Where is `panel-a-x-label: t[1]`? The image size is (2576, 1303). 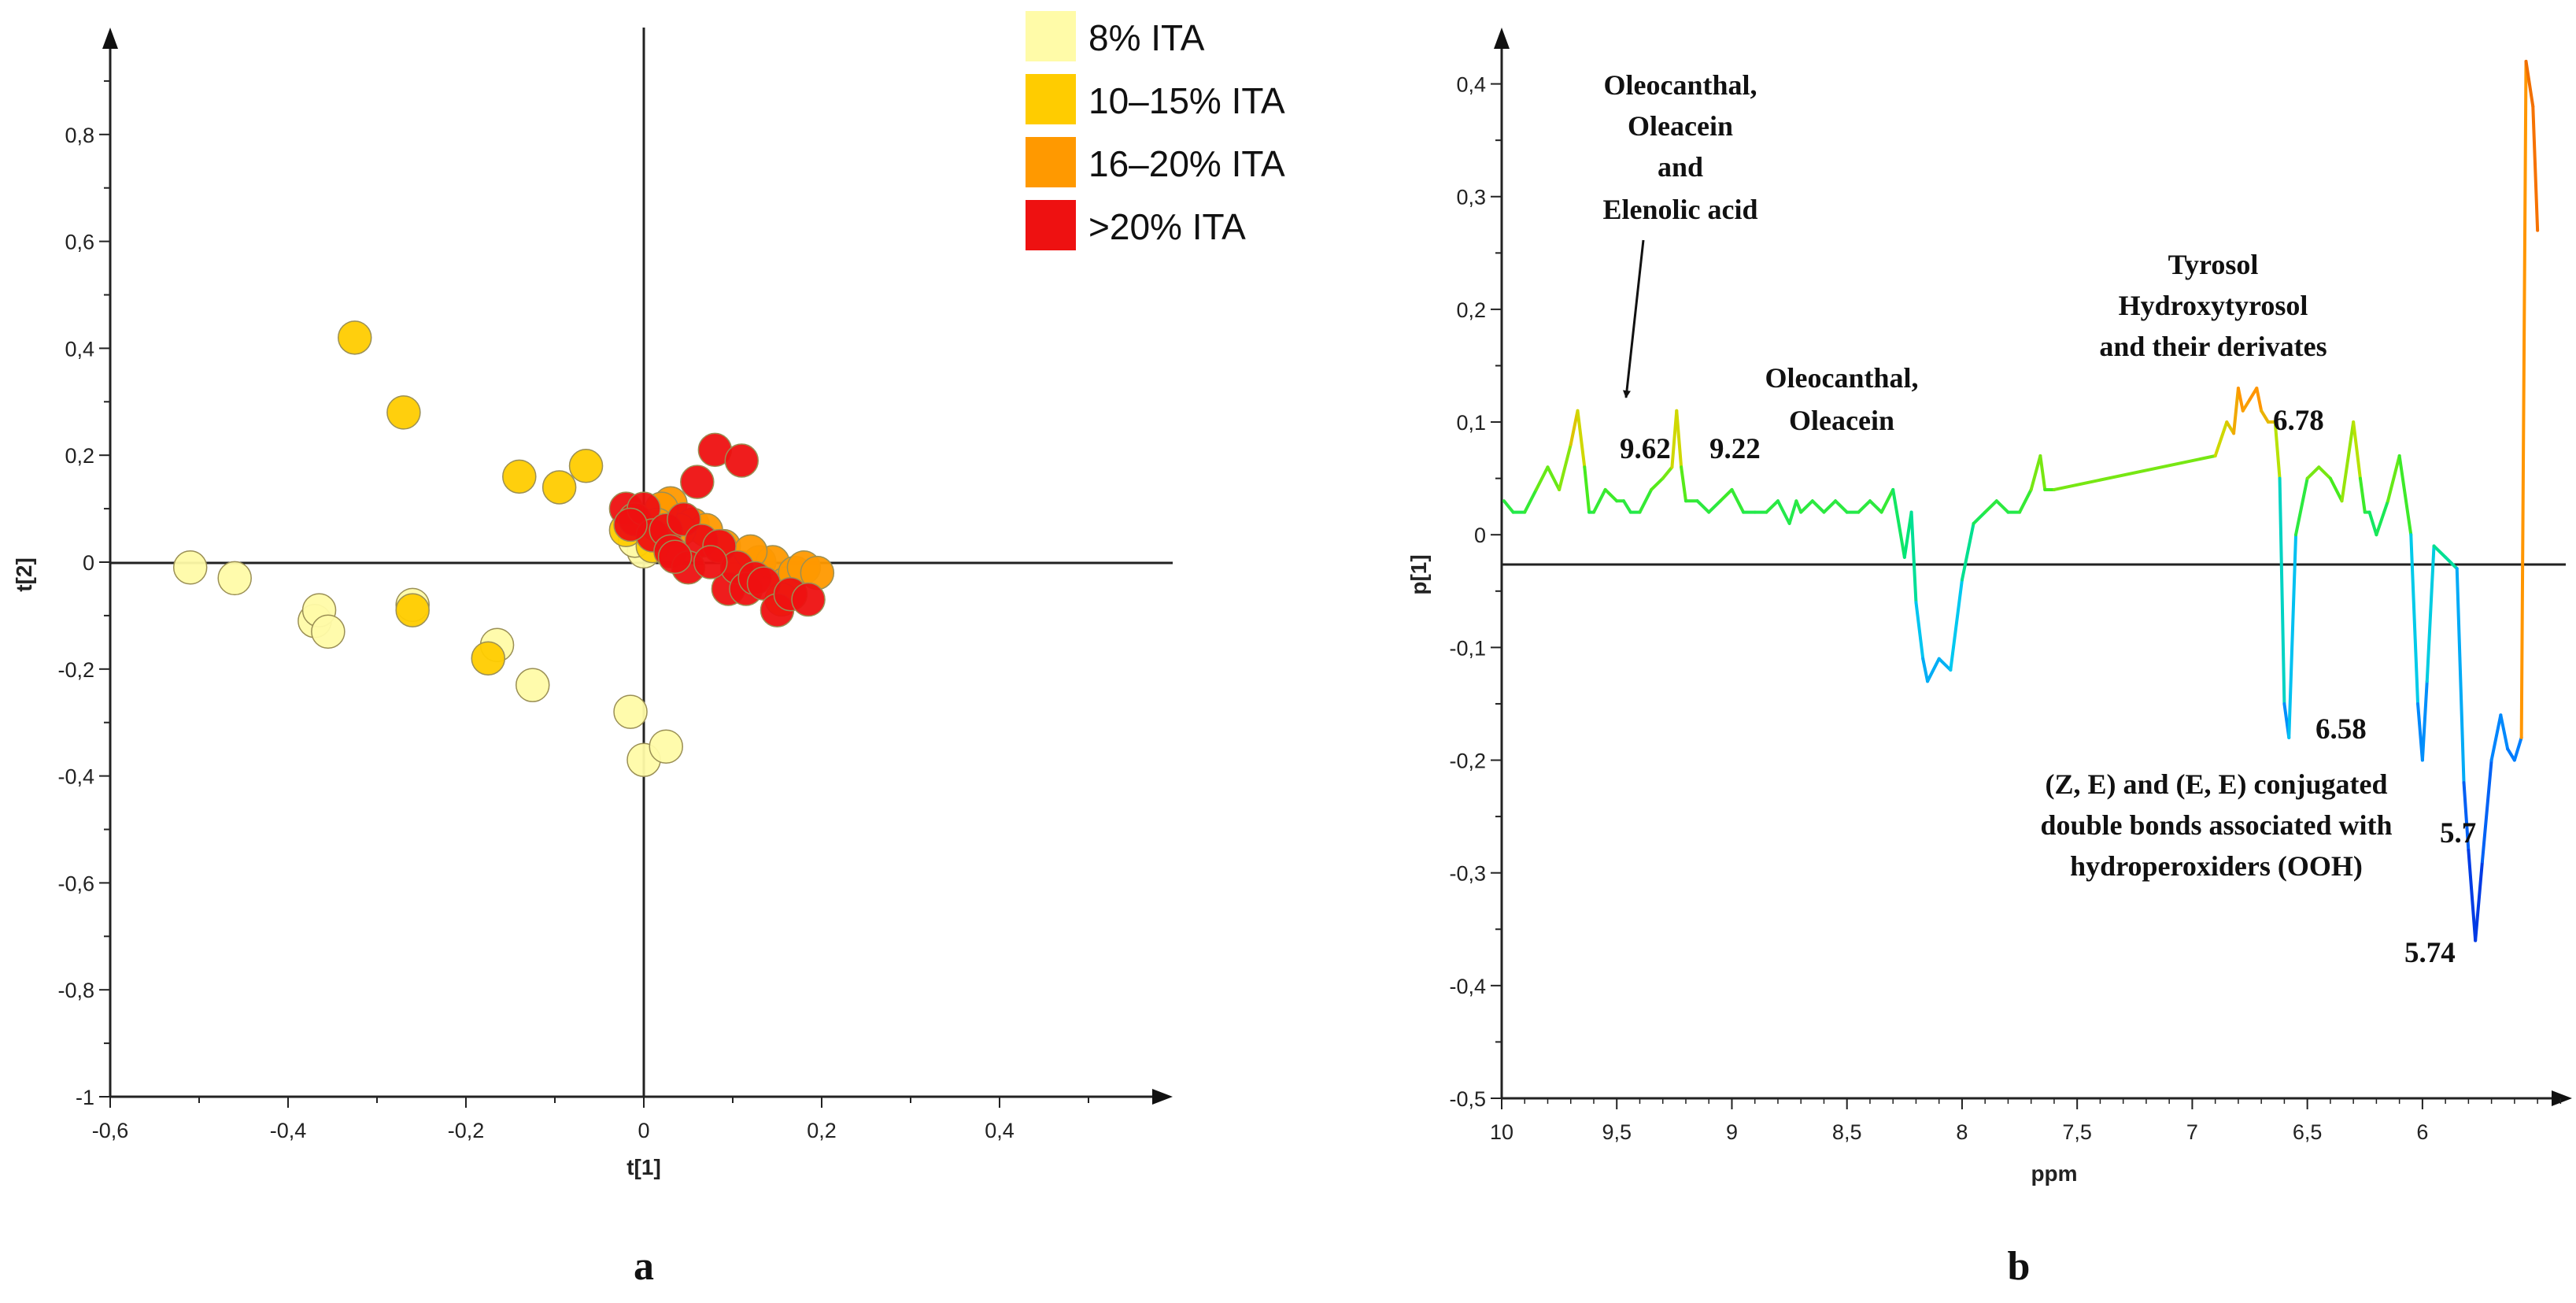 panel-a-x-label: t[1] is located at coordinates (643, 1167).